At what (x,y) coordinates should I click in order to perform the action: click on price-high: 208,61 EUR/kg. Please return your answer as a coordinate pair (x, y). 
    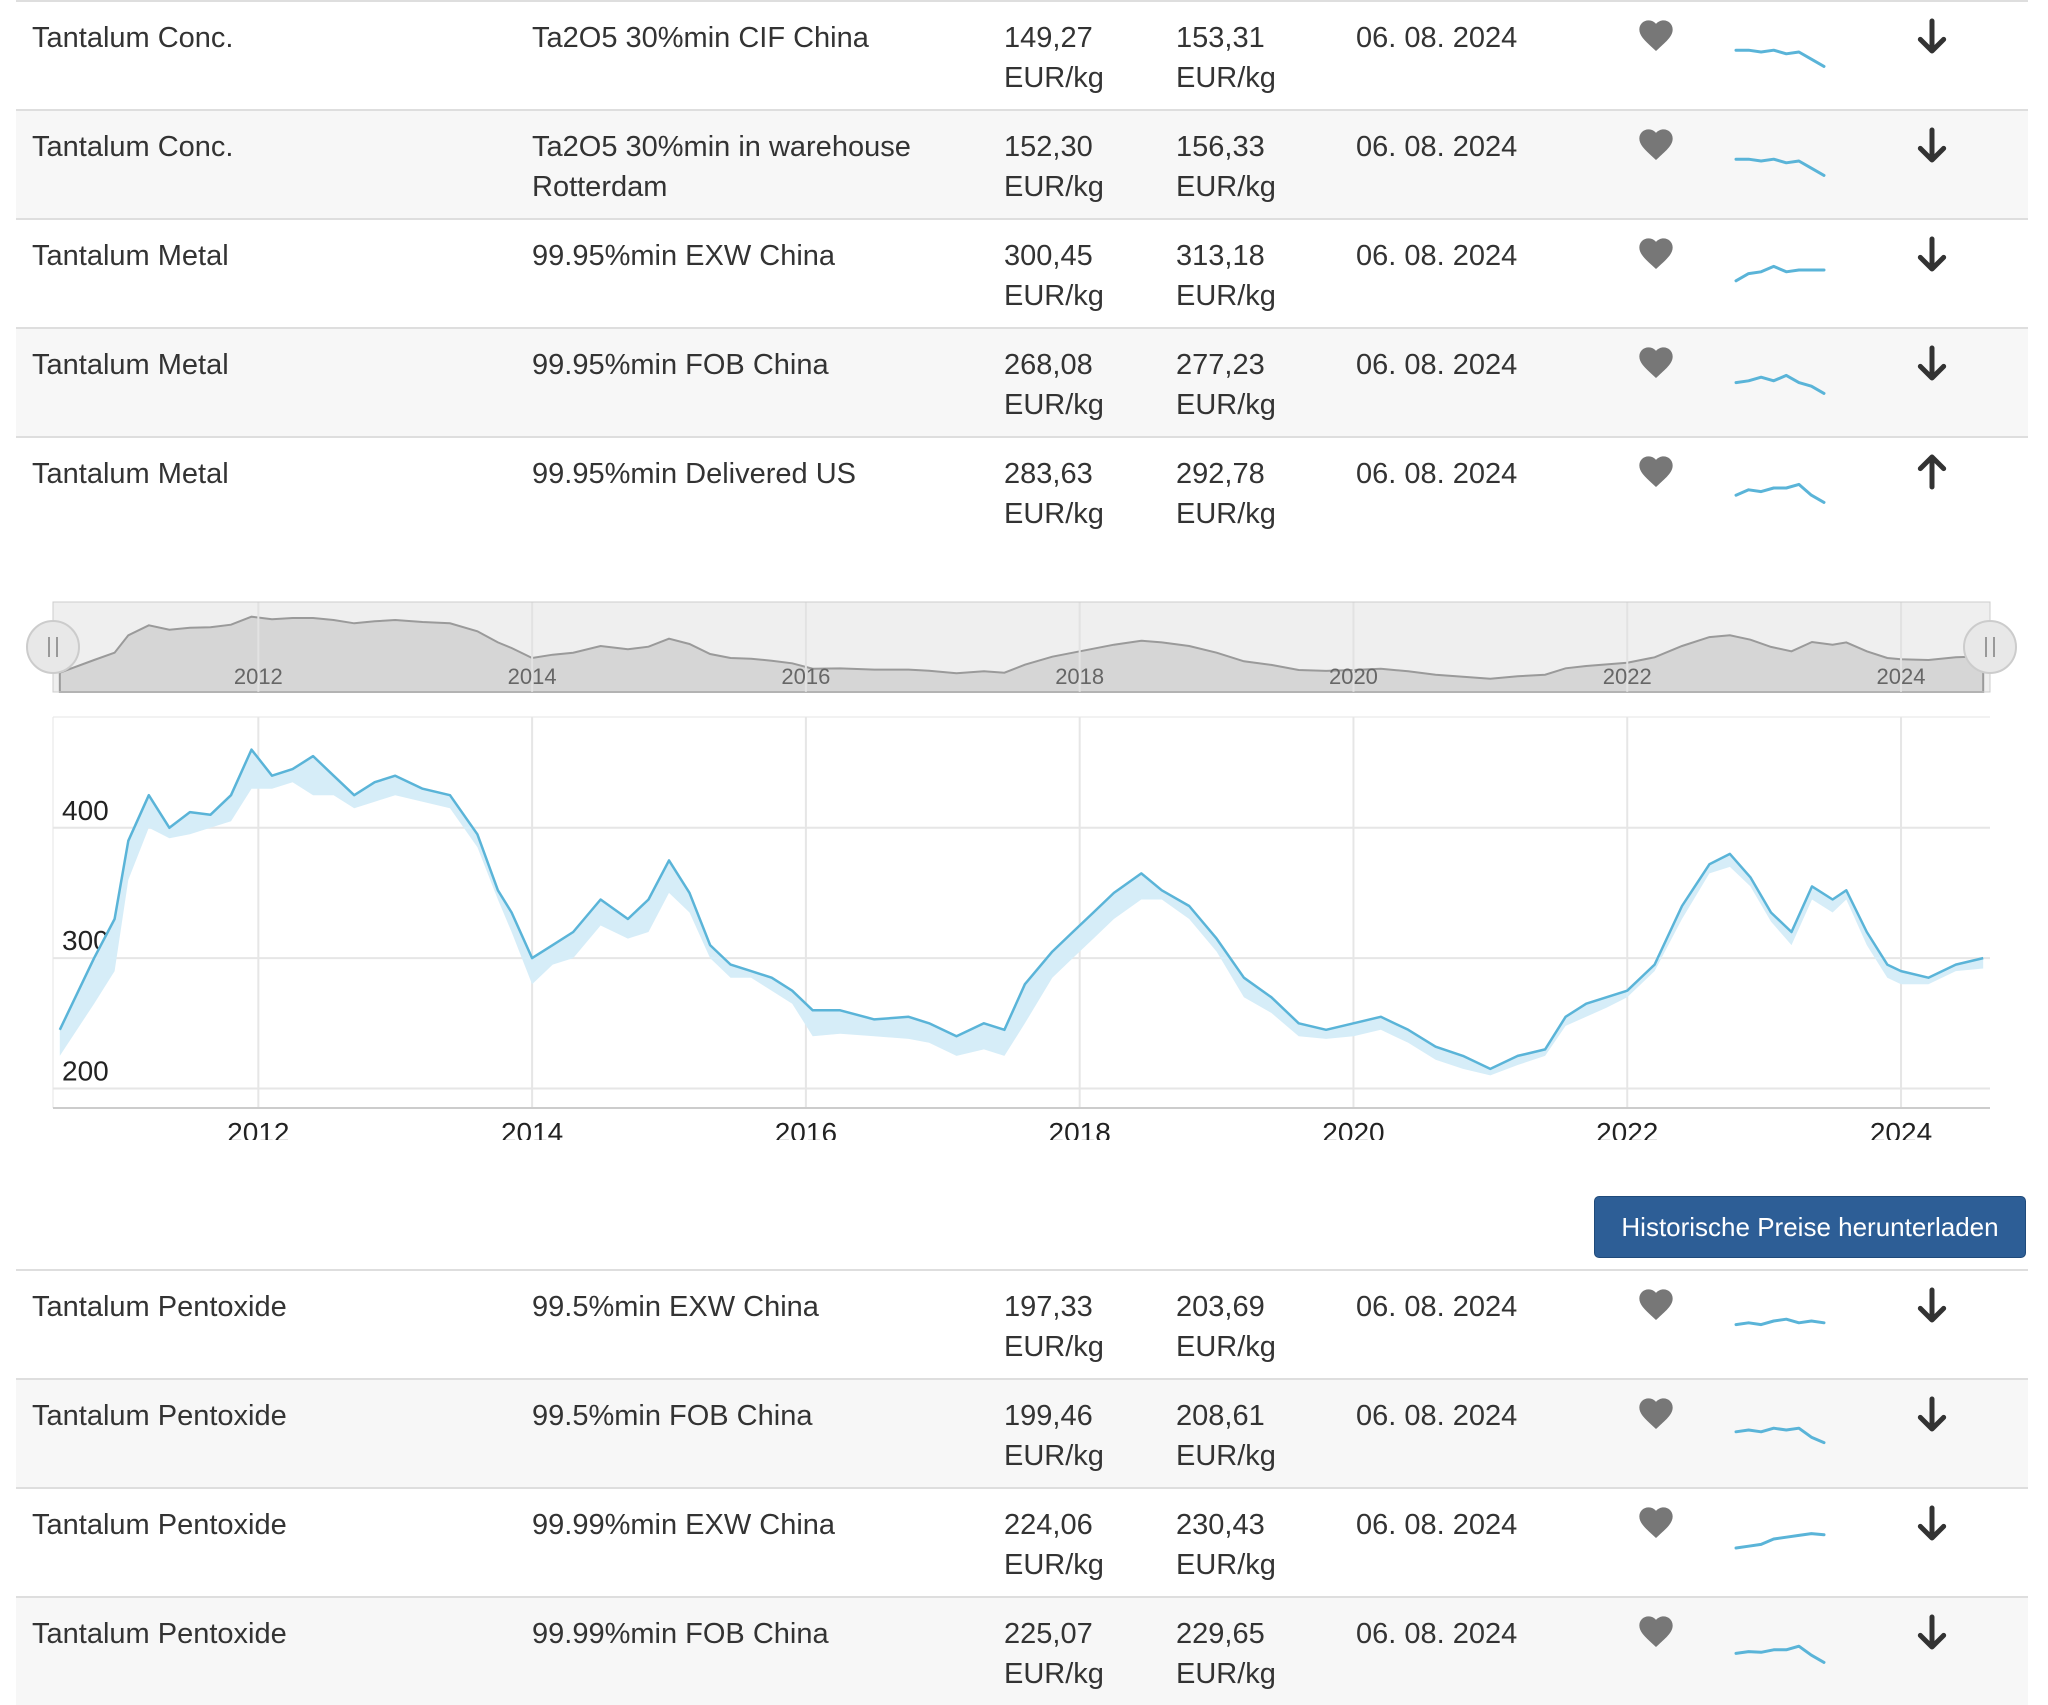
    Looking at the image, I should click on (1256, 1436).